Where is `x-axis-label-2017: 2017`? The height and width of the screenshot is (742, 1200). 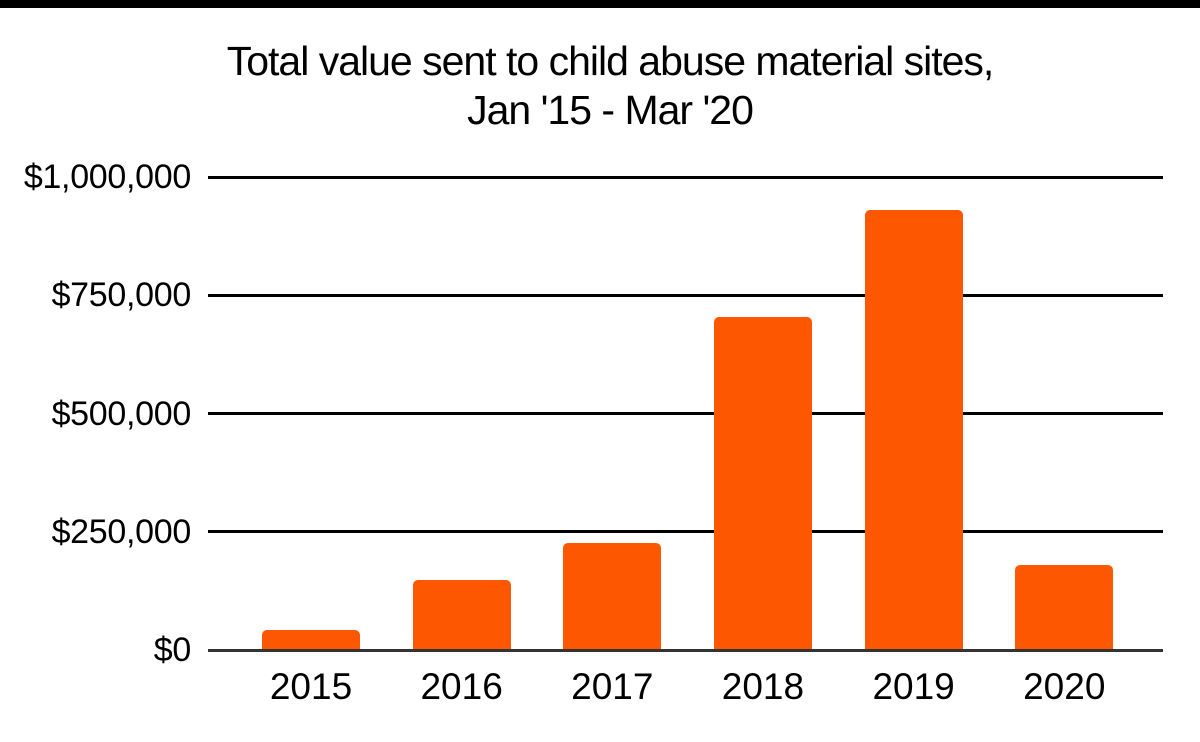 x-axis-label-2017: 2017 is located at coordinates (612, 686).